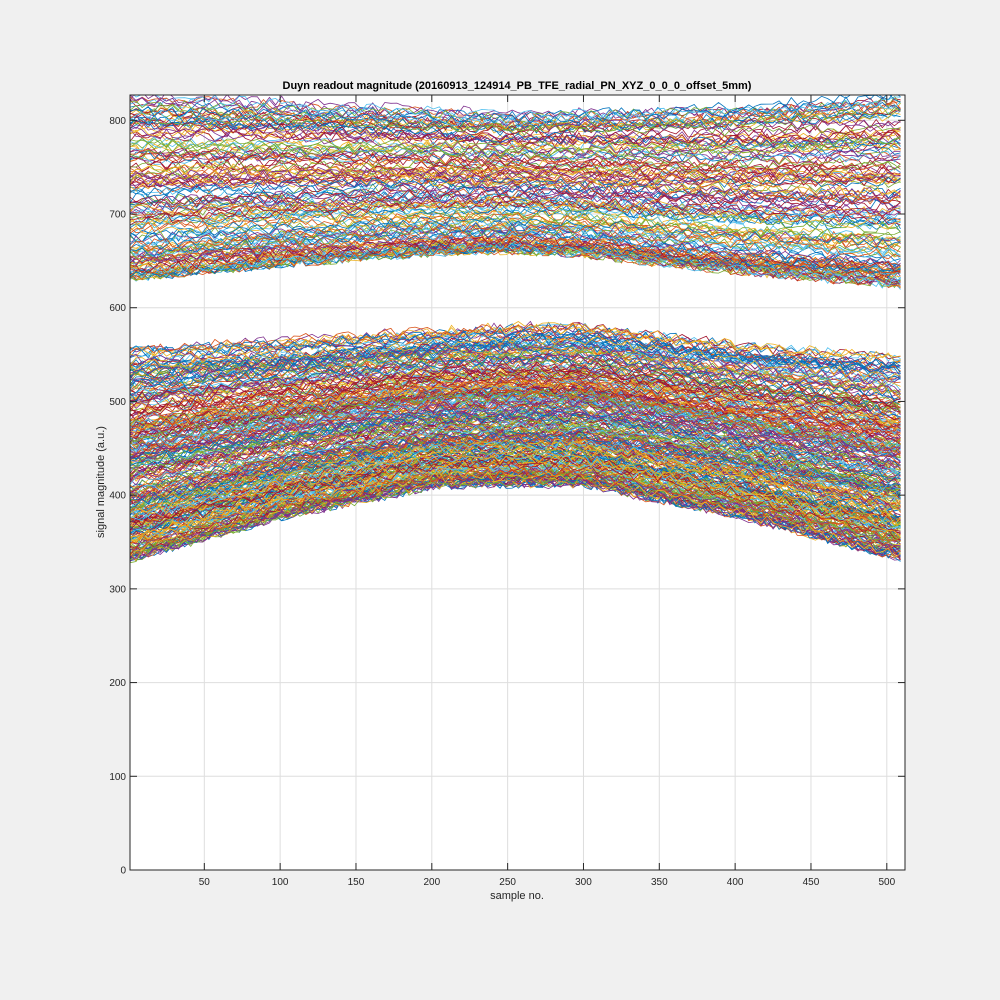 This screenshot has height=1000, width=1000. Describe the element at coordinates (356, 882) in the screenshot. I see `x-tick-label: 150` at that location.